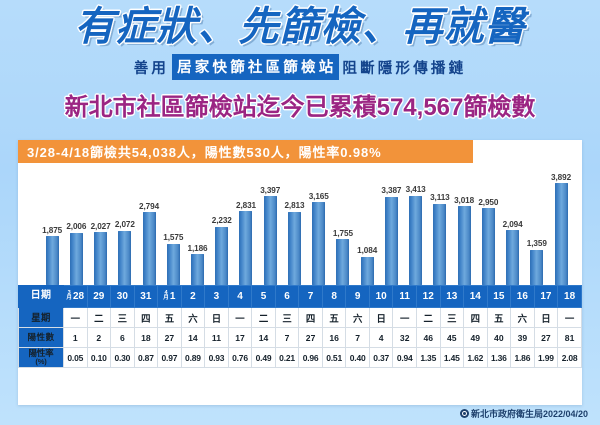 The width and height of the screenshot is (600, 425). I want to click on table-cell-date: 4, so click(240, 296).